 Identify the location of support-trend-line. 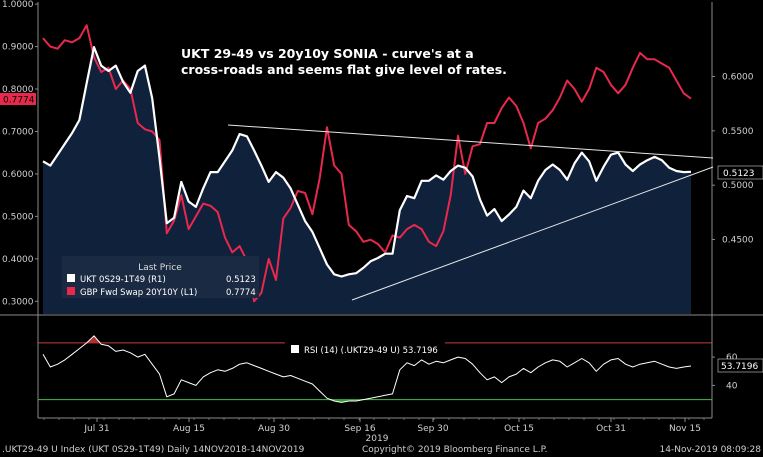
(532, 233).